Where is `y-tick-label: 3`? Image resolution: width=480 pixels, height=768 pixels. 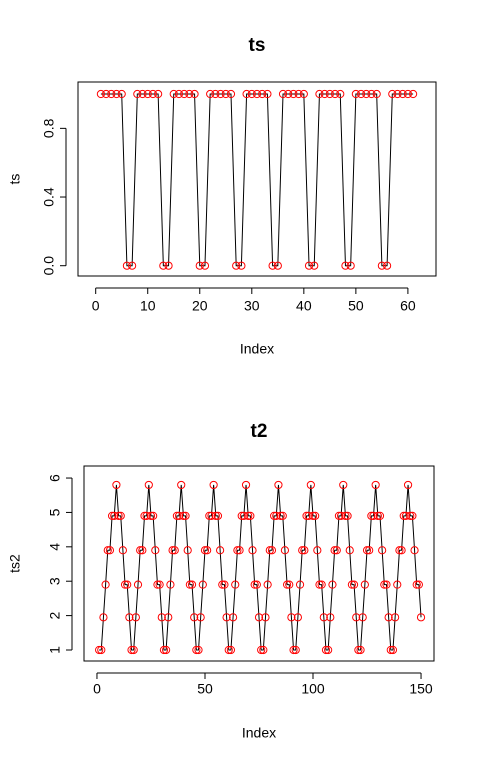
y-tick-label: 3 is located at coordinates (55, 581).